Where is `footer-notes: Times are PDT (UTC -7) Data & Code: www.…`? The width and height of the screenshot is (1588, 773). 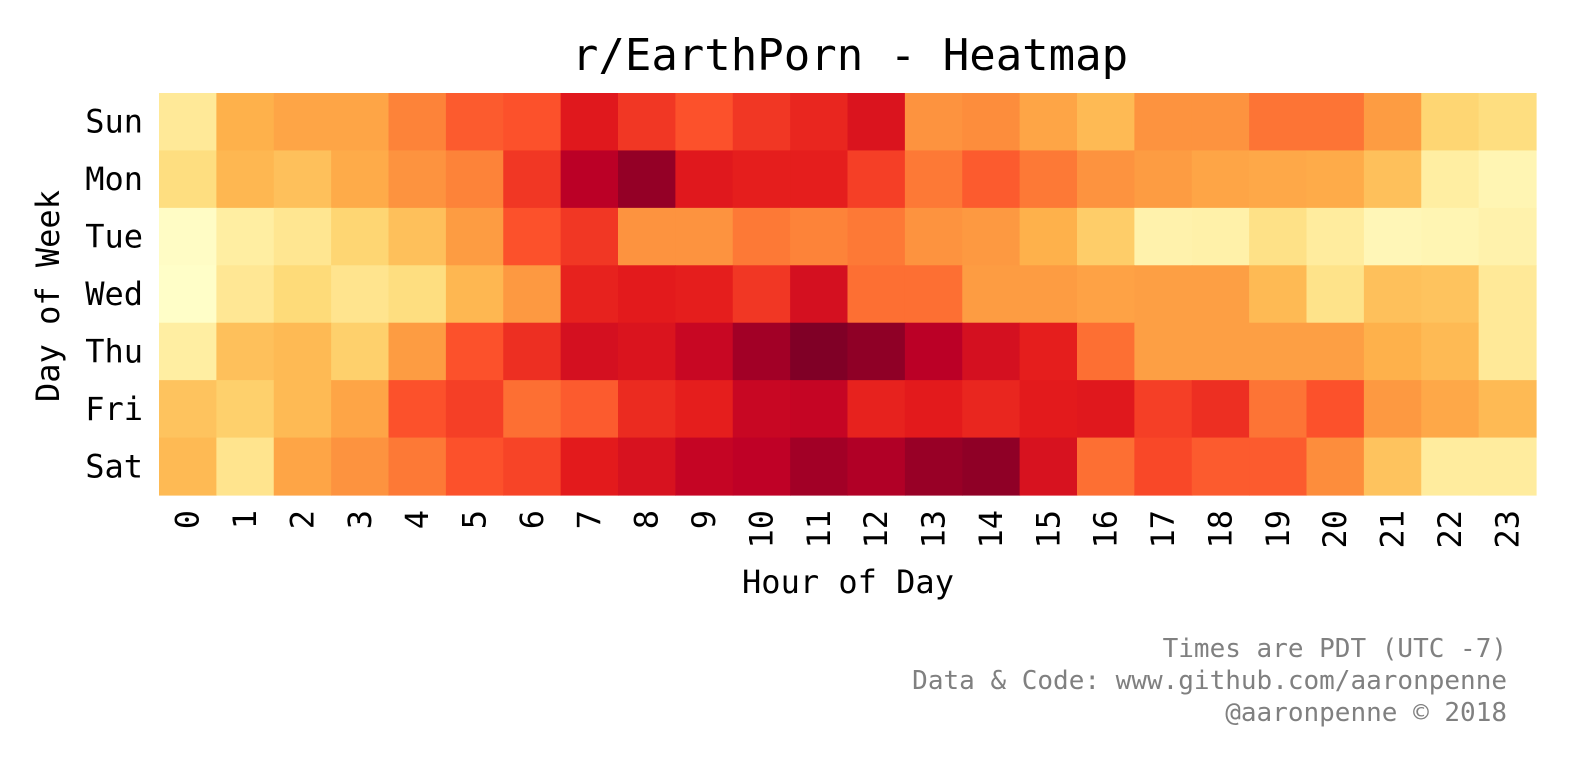 footer-notes: Times are PDT (UTC -7) Data & Code: www.… is located at coordinates (1209, 681).